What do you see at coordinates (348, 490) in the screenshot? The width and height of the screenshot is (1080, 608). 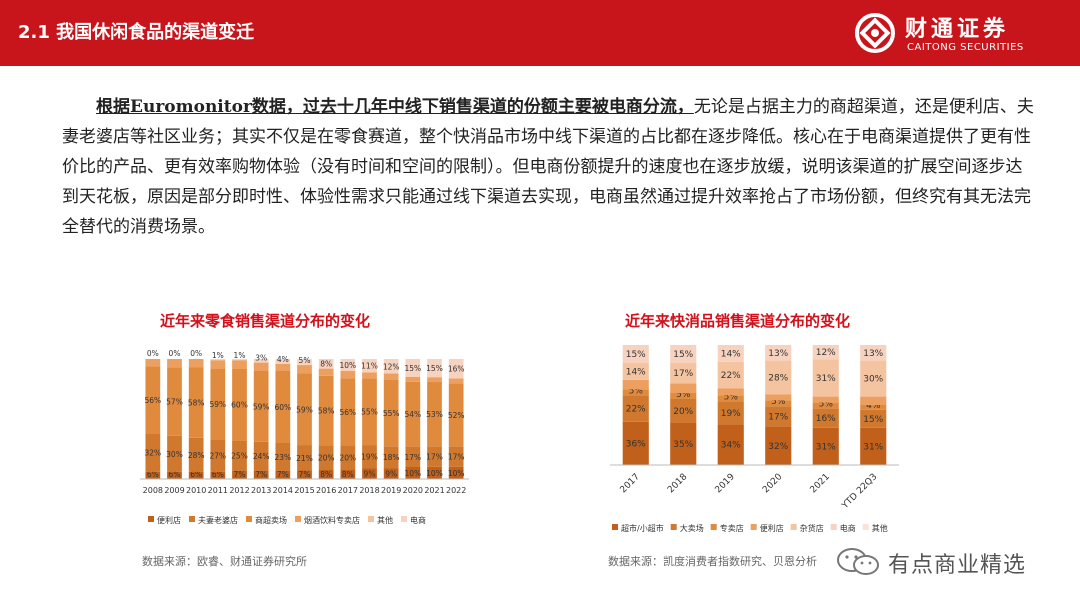 I see `x-tick-label: 2017` at bounding box center [348, 490].